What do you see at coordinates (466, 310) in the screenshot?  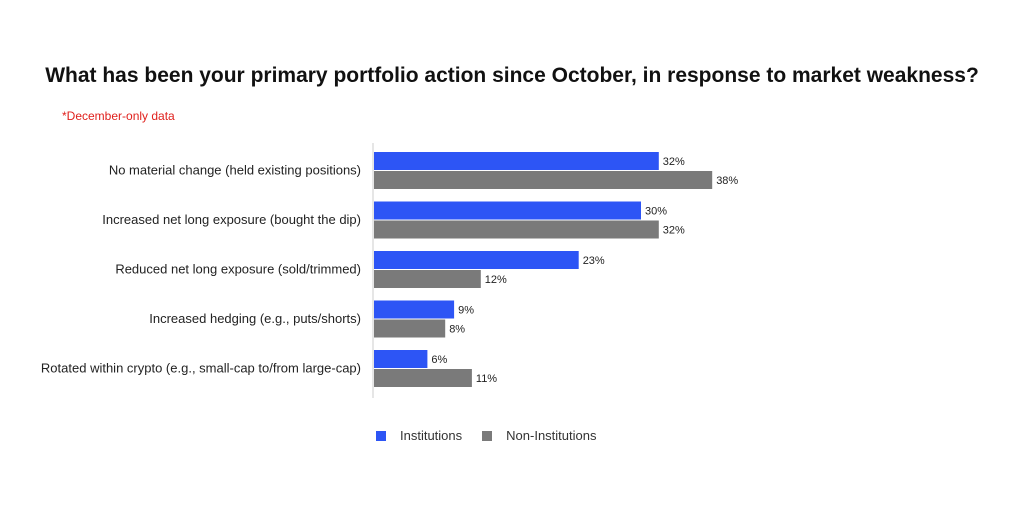 I see `data-label-institutions: 9%` at bounding box center [466, 310].